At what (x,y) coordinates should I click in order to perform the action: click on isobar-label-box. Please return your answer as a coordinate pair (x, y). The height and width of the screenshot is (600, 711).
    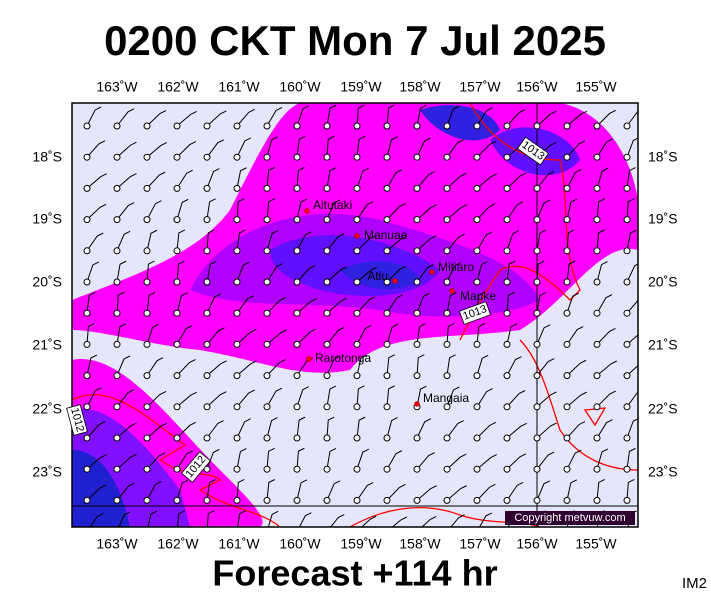
    Looking at the image, I should click on (196, 467).